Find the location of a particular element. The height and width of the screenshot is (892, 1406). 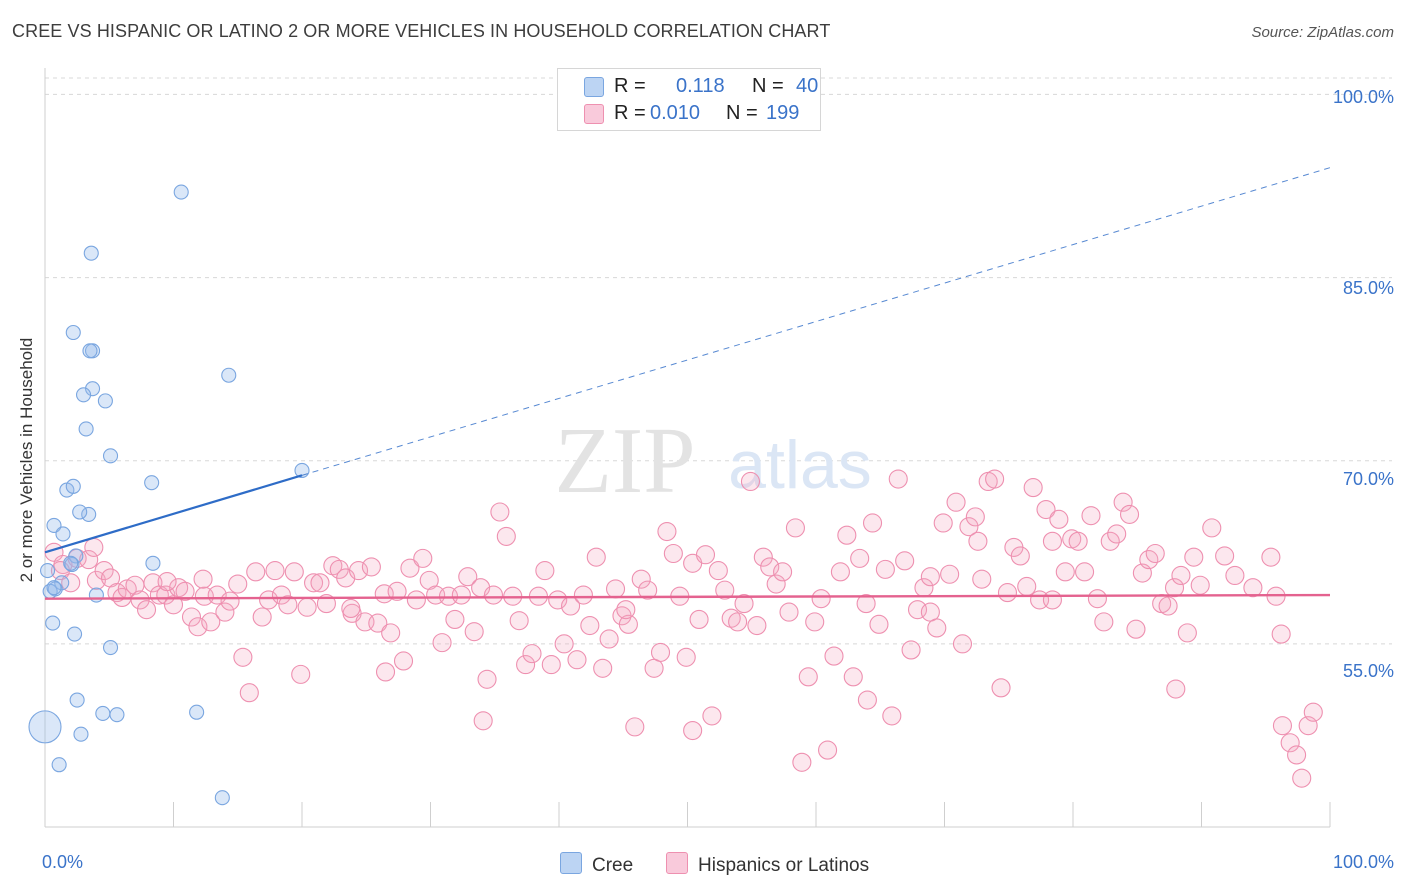

legend-r-value: 0.118 is located at coordinates (700, 86).